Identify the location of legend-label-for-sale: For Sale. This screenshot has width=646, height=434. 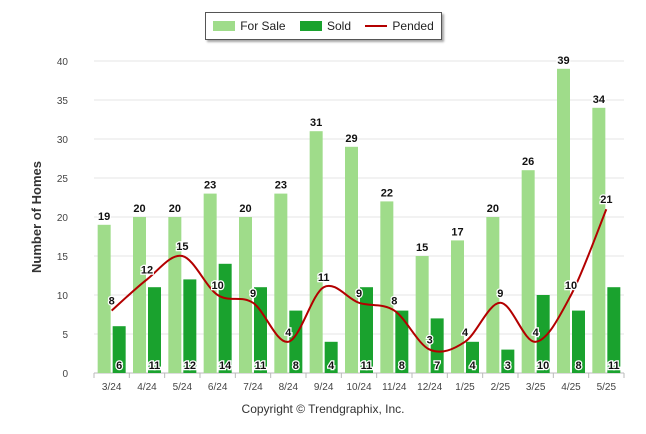
(263, 26).